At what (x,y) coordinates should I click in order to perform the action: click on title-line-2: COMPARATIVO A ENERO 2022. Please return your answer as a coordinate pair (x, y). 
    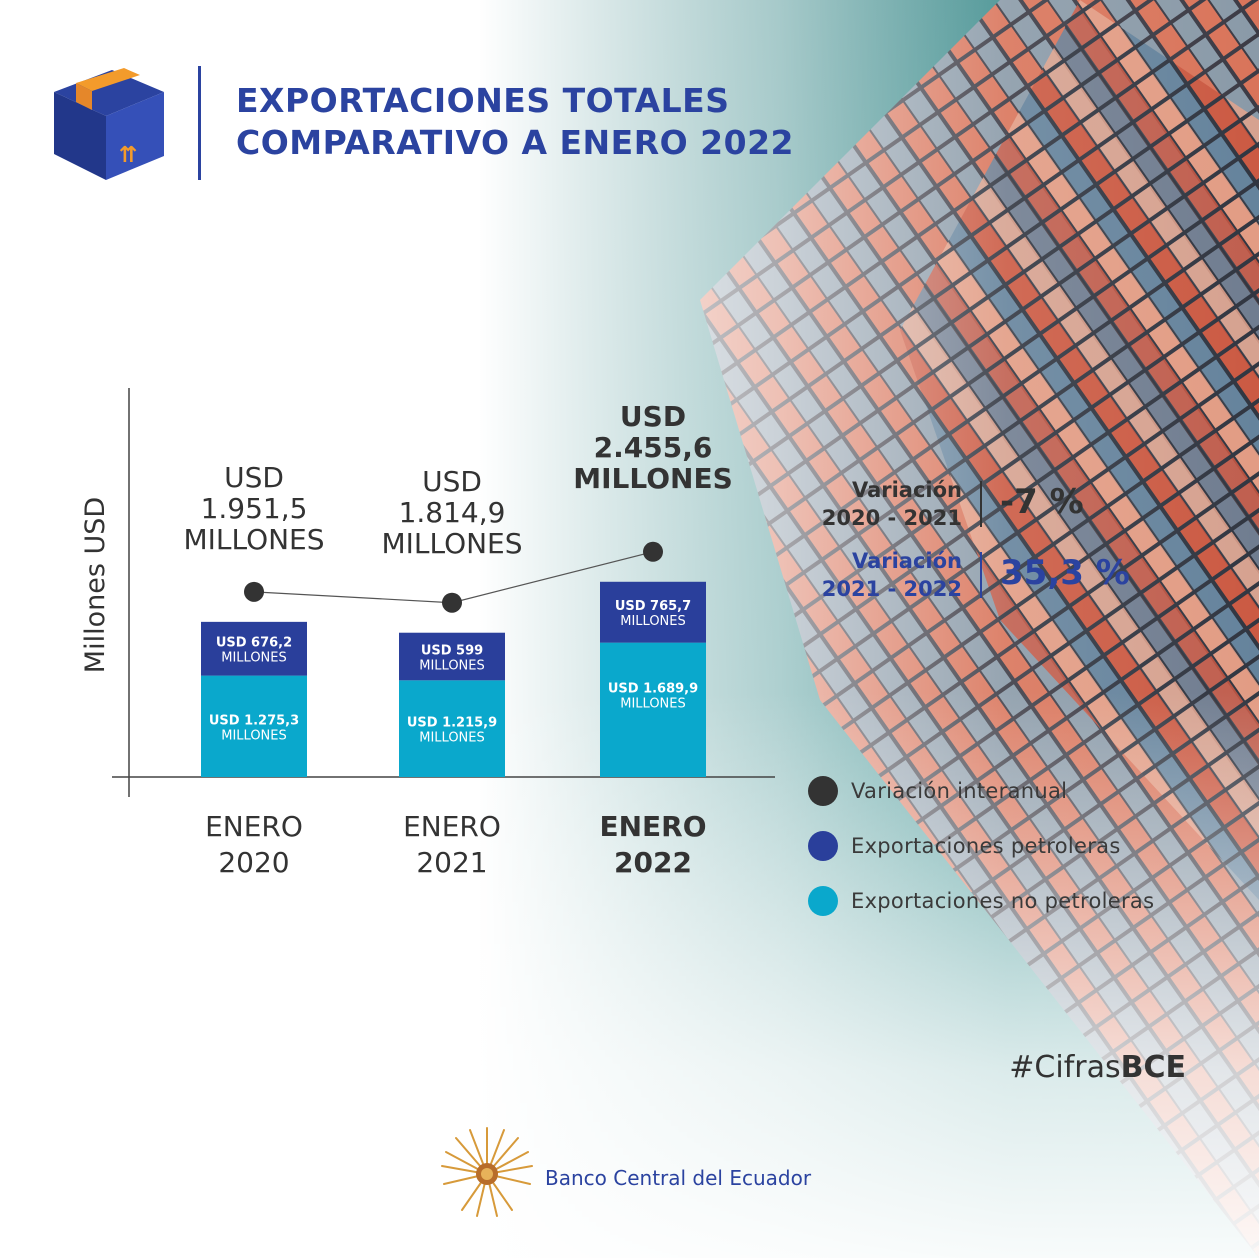
    Looking at the image, I should click on (515, 142).